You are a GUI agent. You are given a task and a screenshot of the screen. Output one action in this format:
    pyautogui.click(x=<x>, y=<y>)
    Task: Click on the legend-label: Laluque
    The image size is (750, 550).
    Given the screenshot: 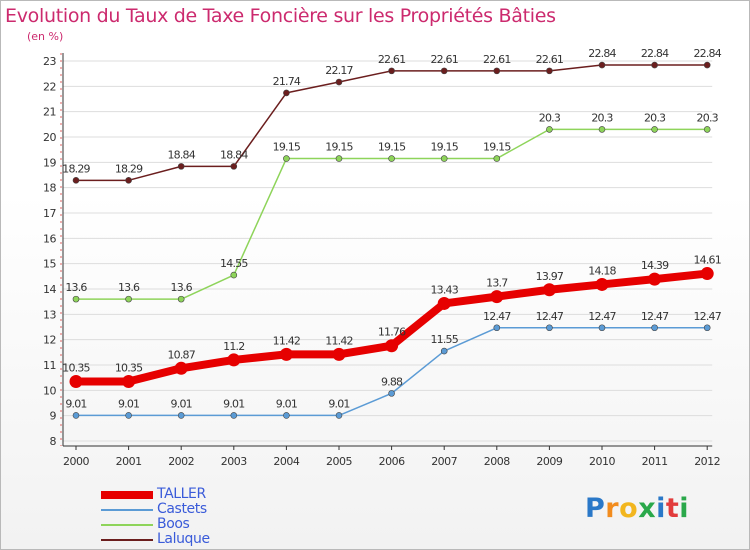 What is the action you would take?
    pyautogui.click(x=183, y=539)
    